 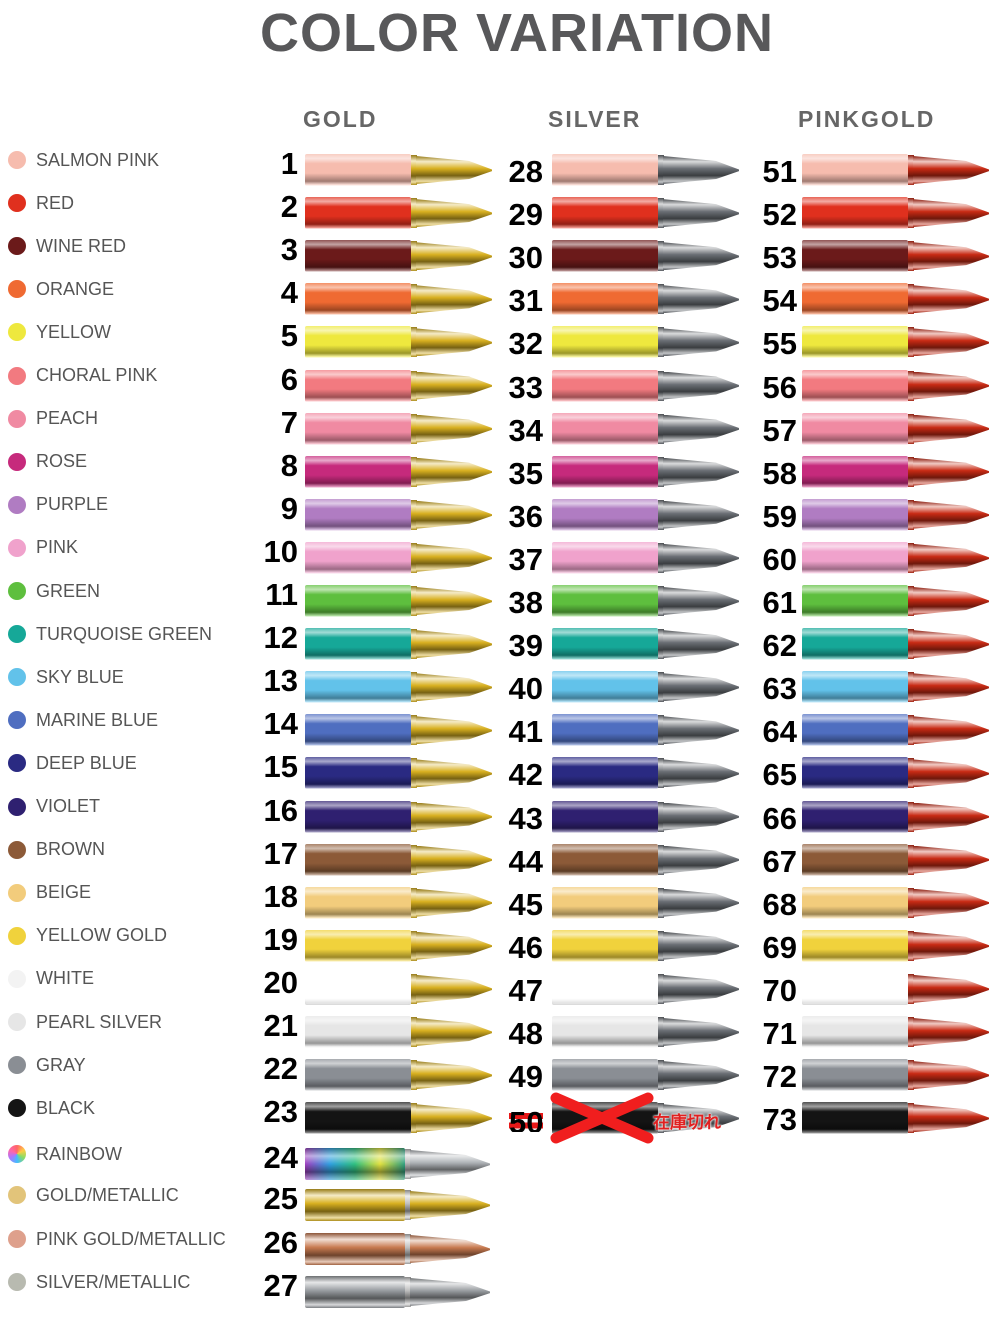 What do you see at coordinates (97, 375) in the screenshot?
I see `color-name: CHORAL PINK` at bounding box center [97, 375].